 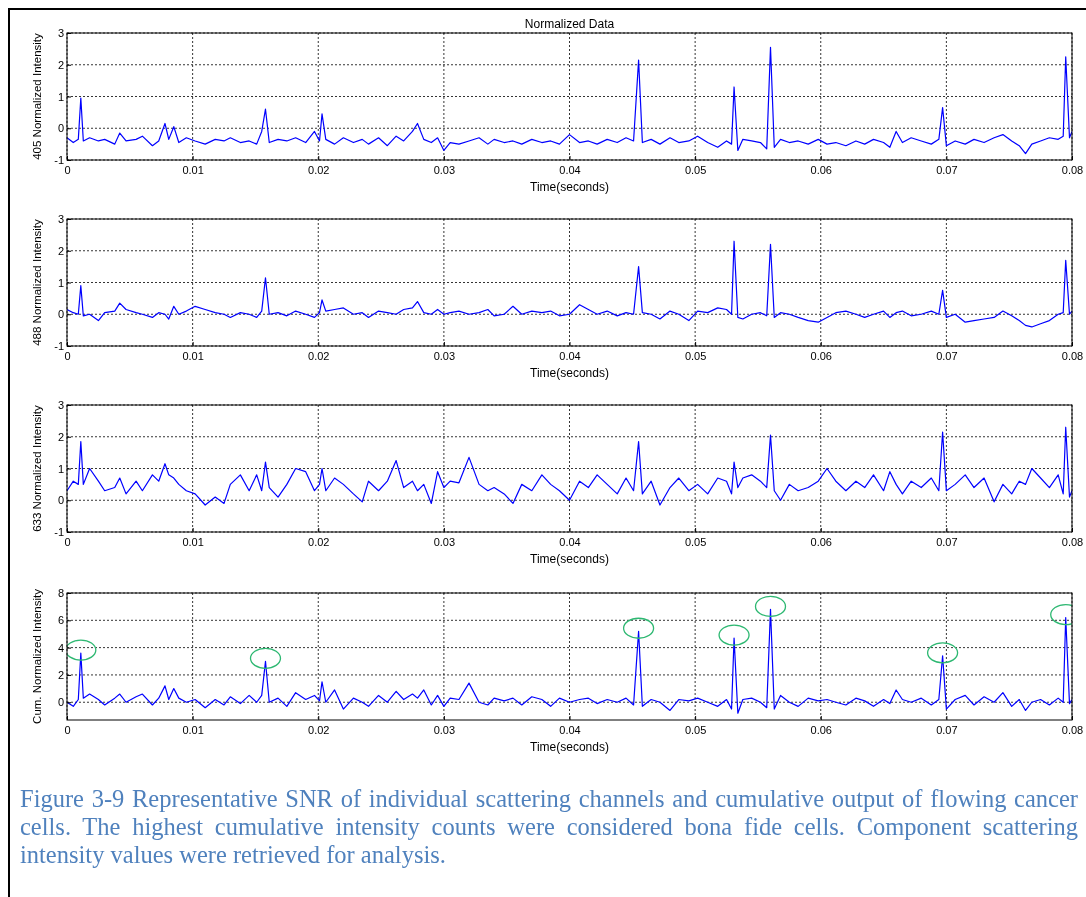 I want to click on y-axis-title: 633 Normalized Intensity, so click(x=37, y=468).